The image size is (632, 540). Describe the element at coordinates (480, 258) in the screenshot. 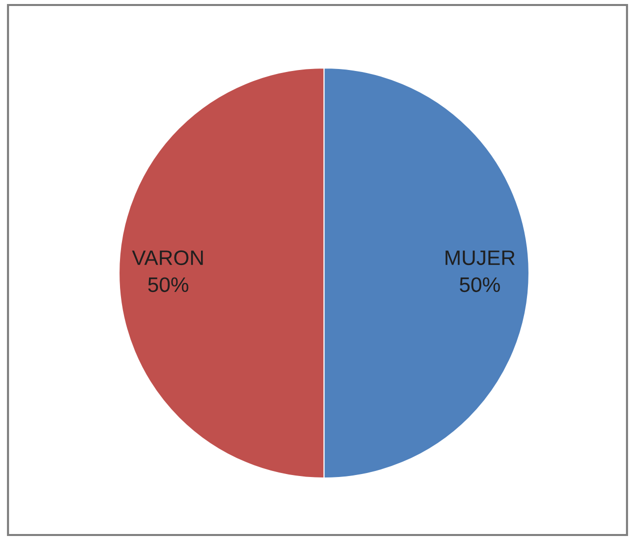

I see `slice-label: MUJER` at that location.